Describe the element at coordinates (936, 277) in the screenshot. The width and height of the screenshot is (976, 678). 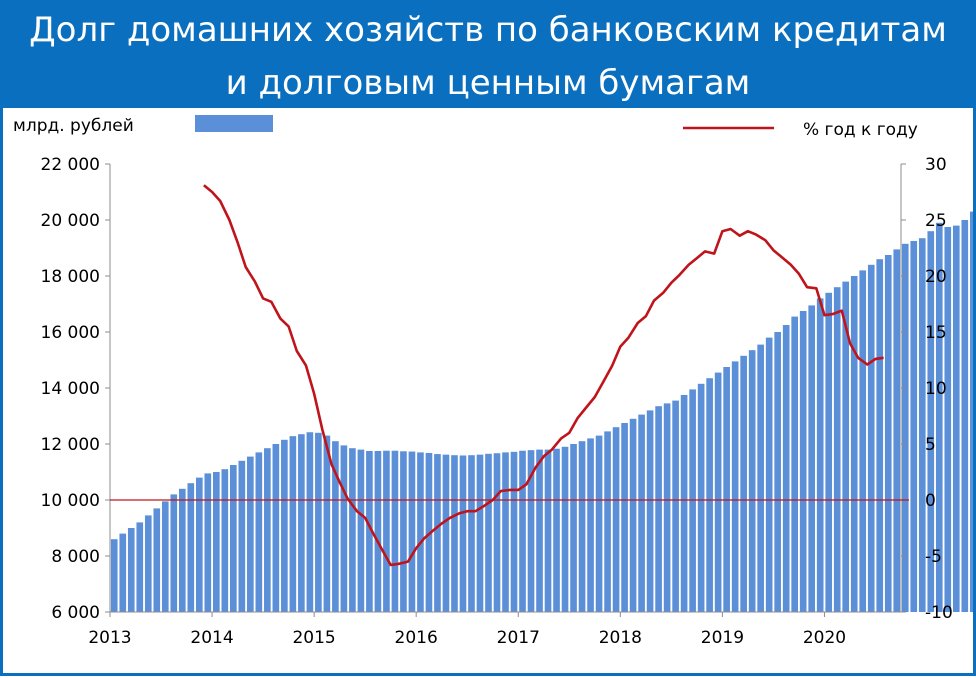
I see `y-right-tick-label: 20` at that location.